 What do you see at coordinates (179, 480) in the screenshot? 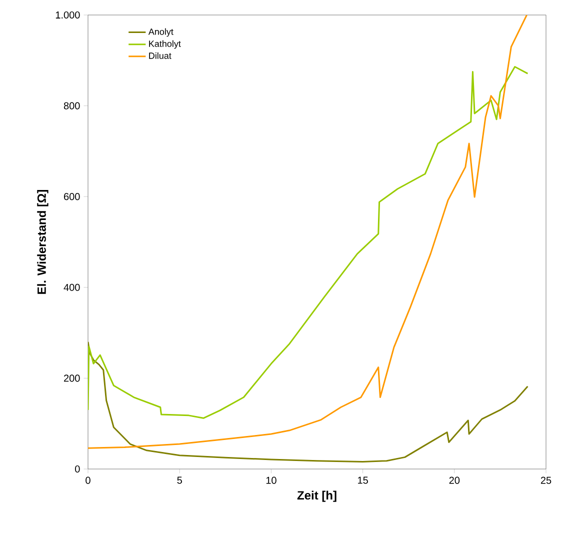
I see `x-tick-label: 5` at bounding box center [179, 480].